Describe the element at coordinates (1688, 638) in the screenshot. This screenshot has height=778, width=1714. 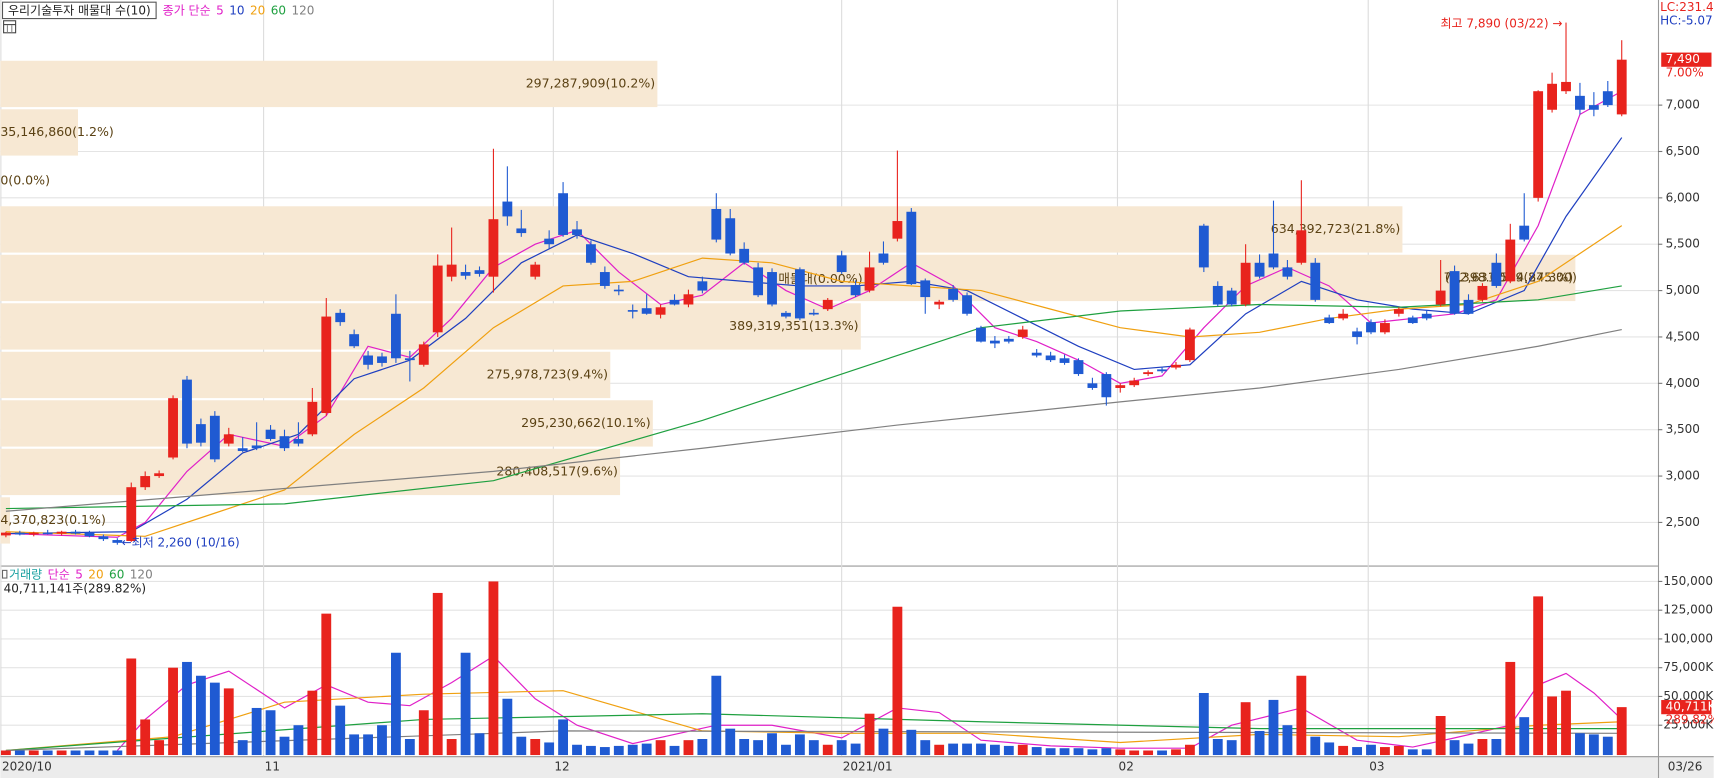
I see `y-tick-label: 100,000K` at that location.